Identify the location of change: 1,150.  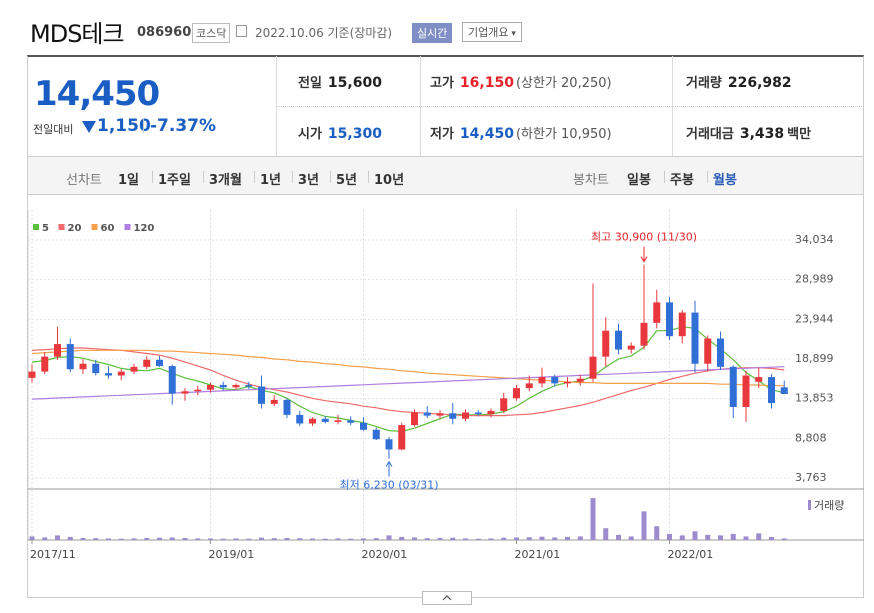
(124, 126).